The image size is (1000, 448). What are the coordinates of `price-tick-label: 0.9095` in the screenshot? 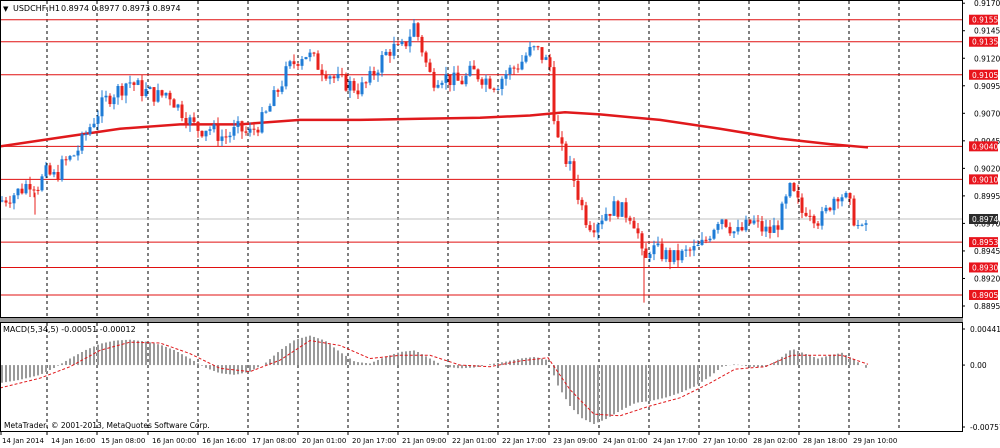 It's located at (987, 86).